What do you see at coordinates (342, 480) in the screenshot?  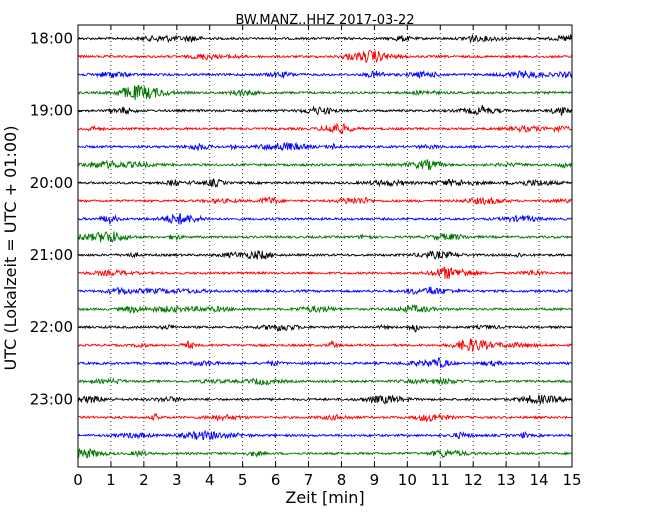 I see `x-tick-label: 8` at bounding box center [342, 480].